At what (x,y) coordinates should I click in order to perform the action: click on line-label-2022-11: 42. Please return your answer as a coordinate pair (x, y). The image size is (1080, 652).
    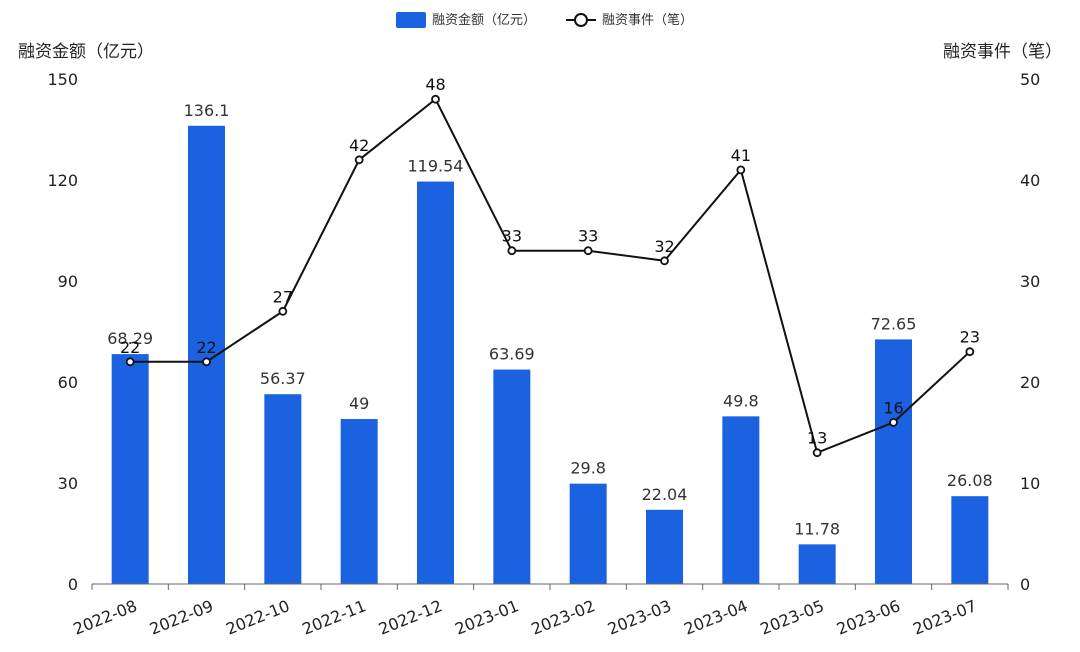
    Looking at the image, I should click on (359, 145).